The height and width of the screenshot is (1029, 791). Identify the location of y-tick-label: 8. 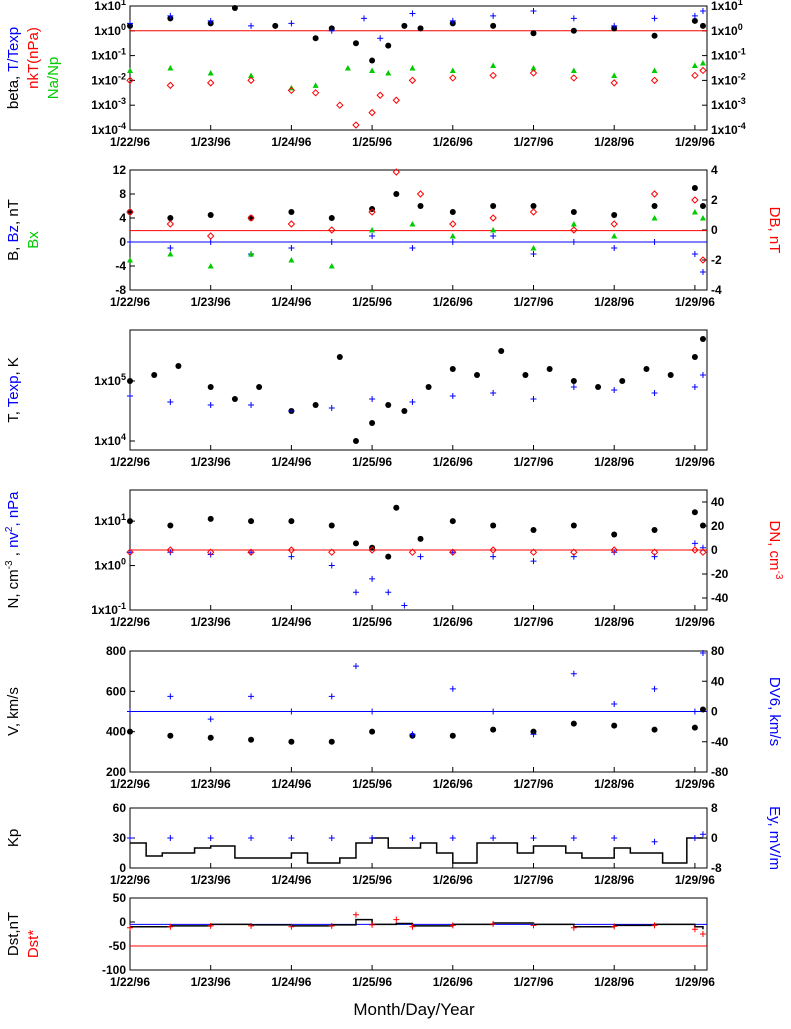
(122, 194).